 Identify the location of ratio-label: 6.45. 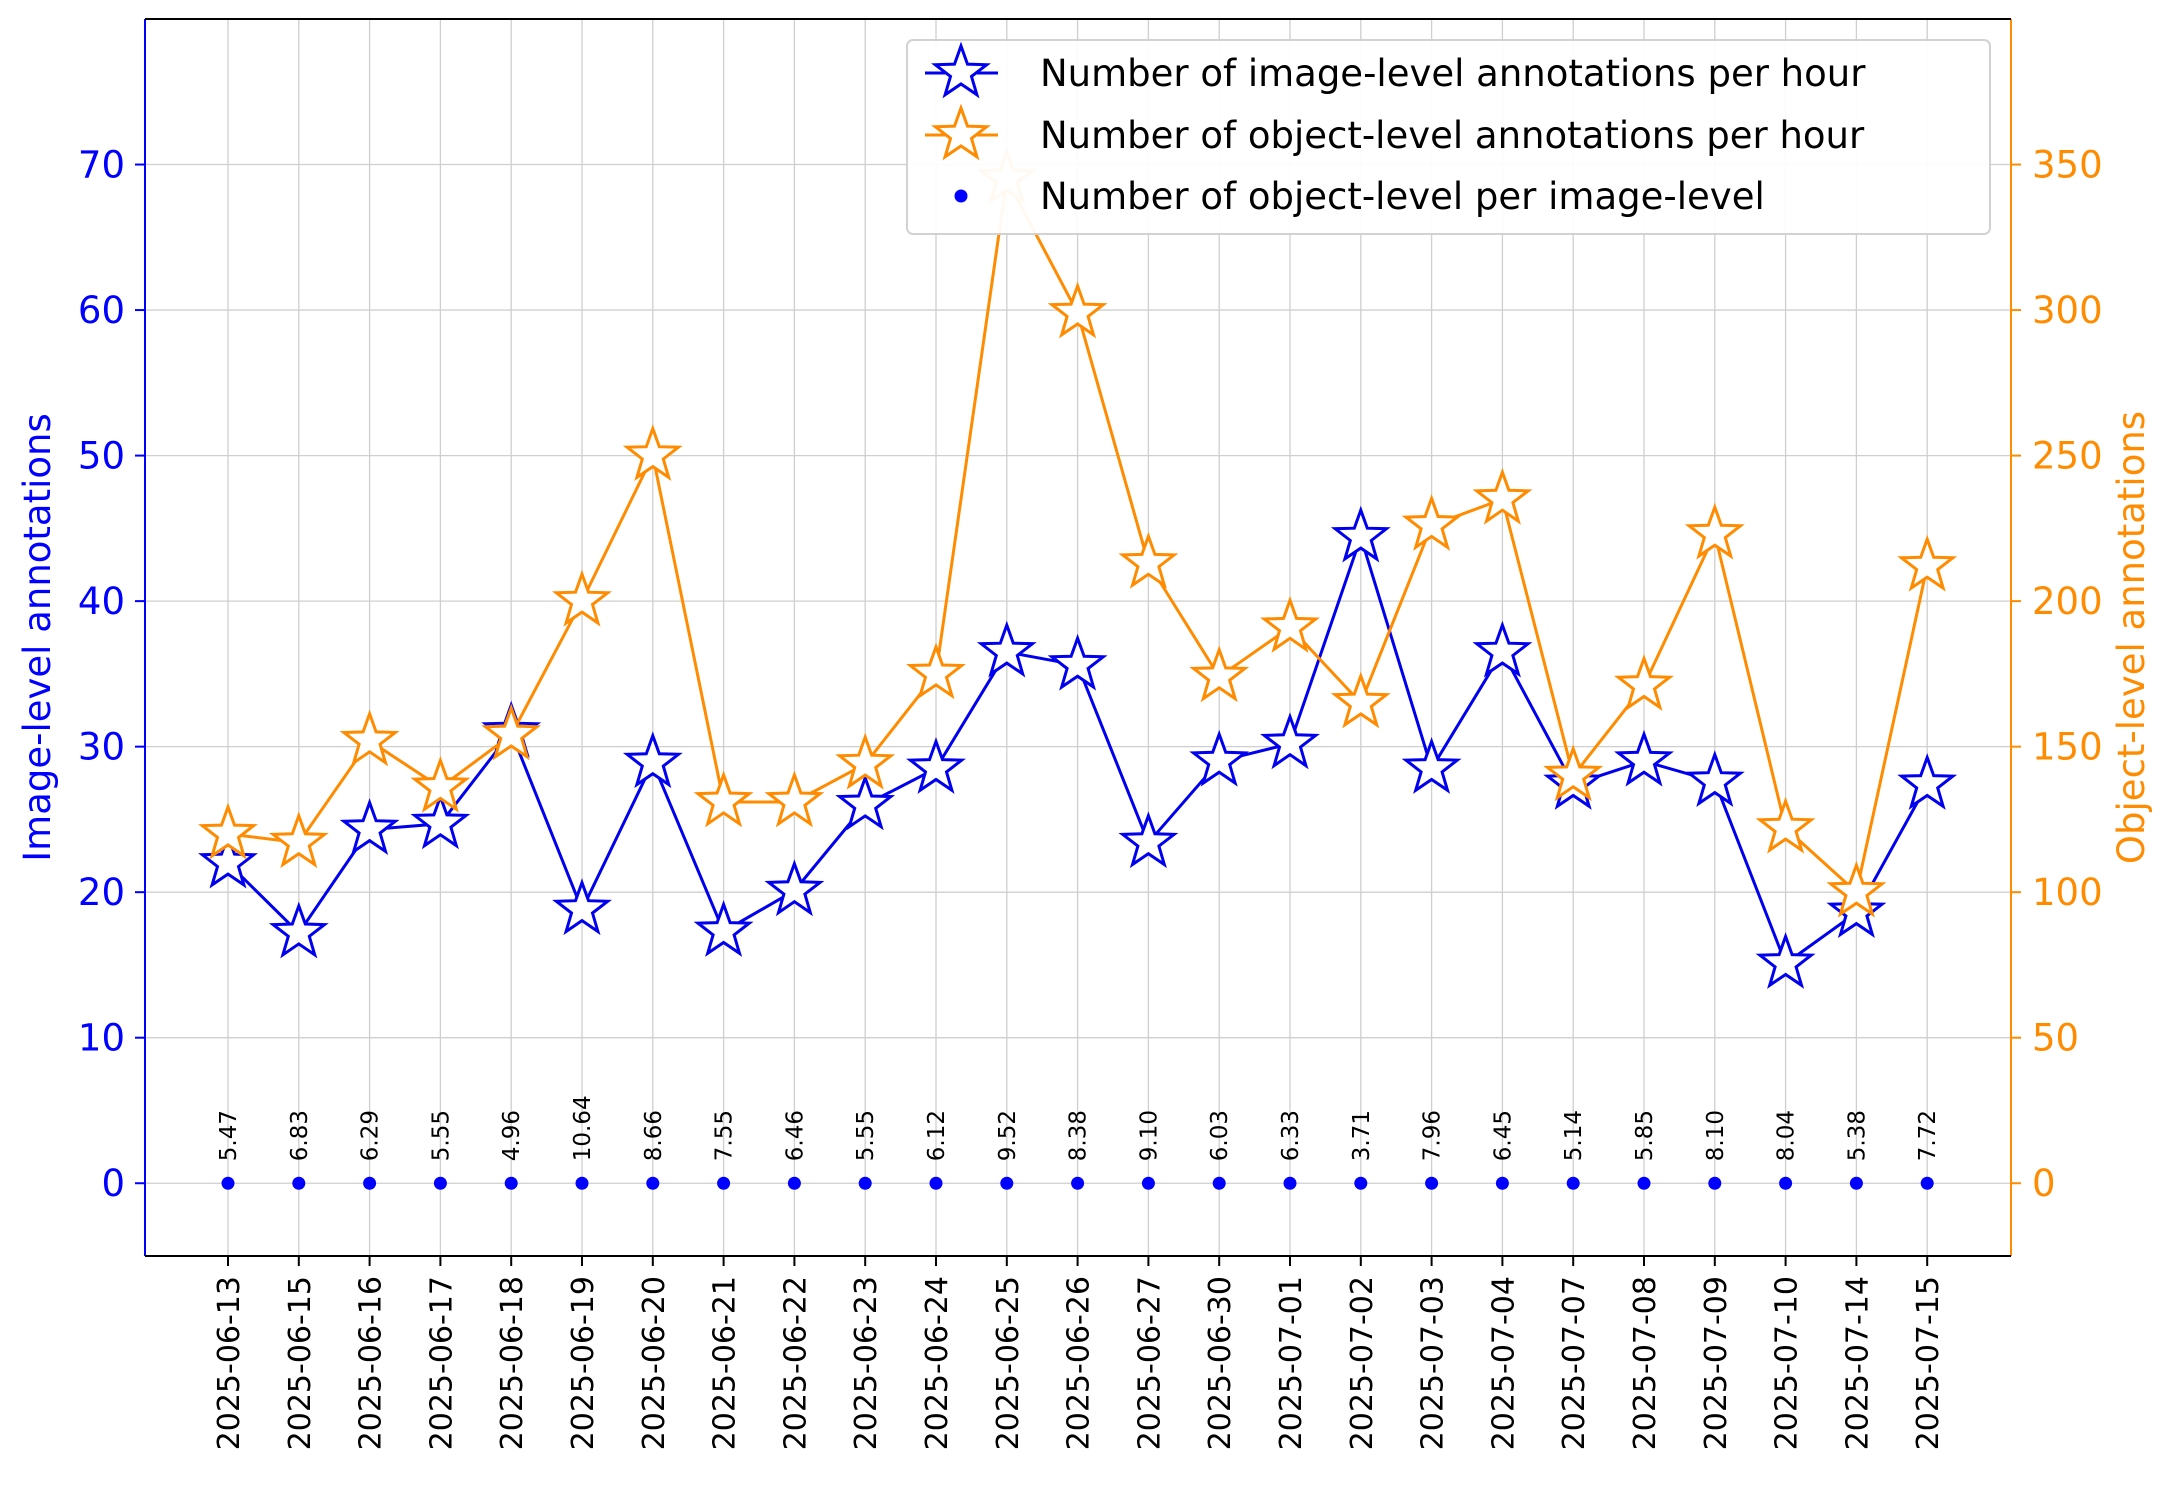
(1503, 1135).